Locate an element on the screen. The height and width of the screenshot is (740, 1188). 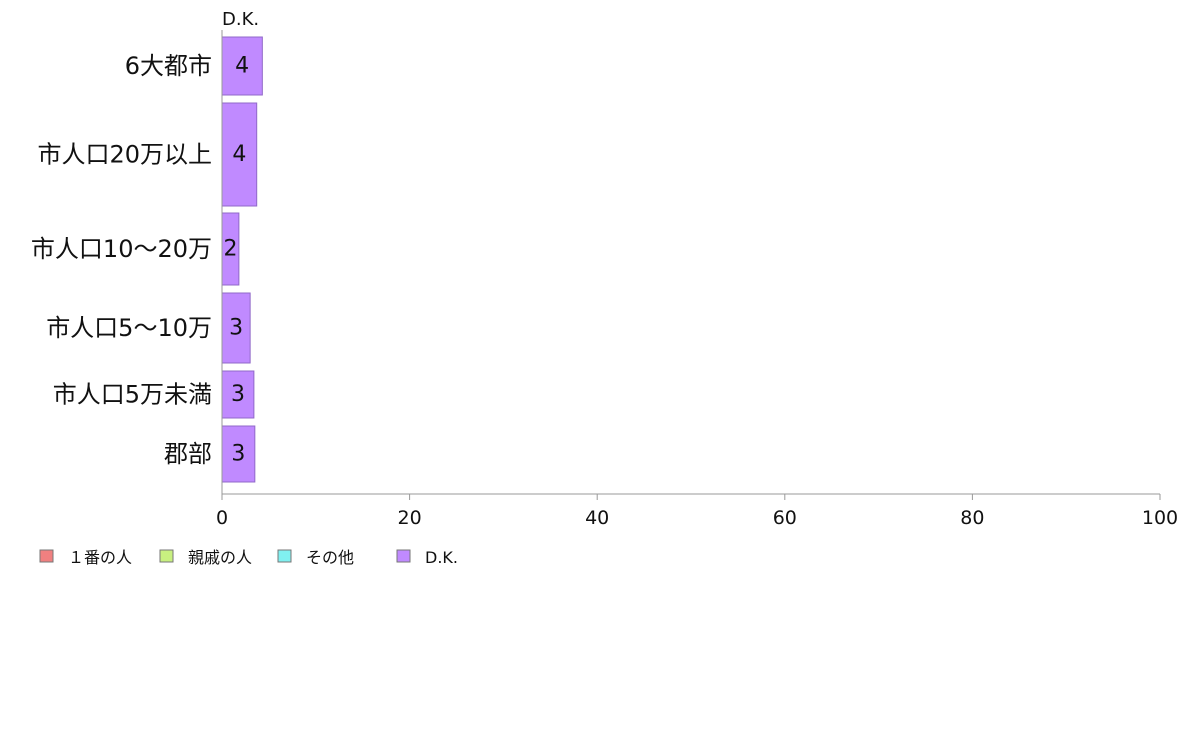
bar-value-label: 2 is located at coordinates (230, 249).